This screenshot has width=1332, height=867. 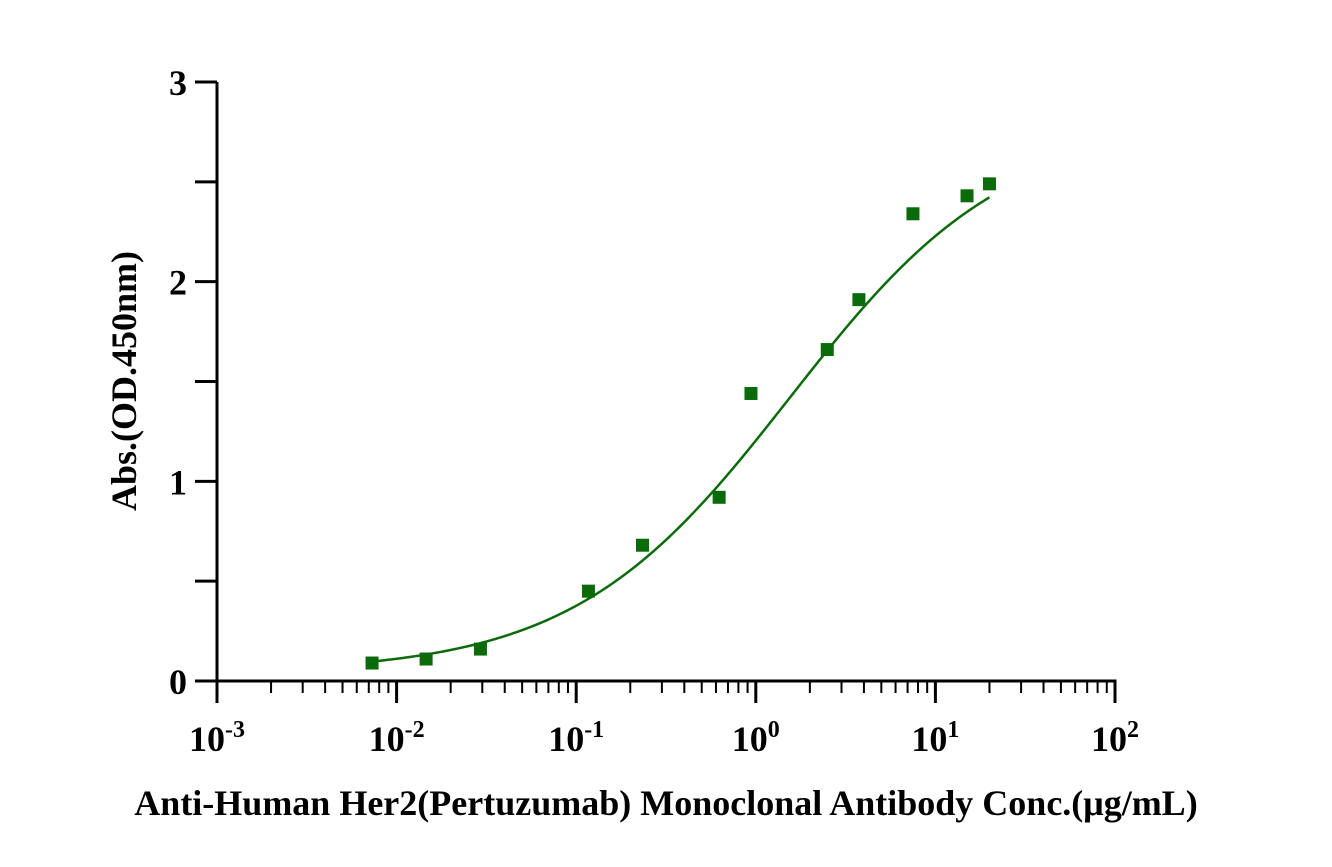 I want to click on y-tick-label: 1, so click(x=178, y=482).